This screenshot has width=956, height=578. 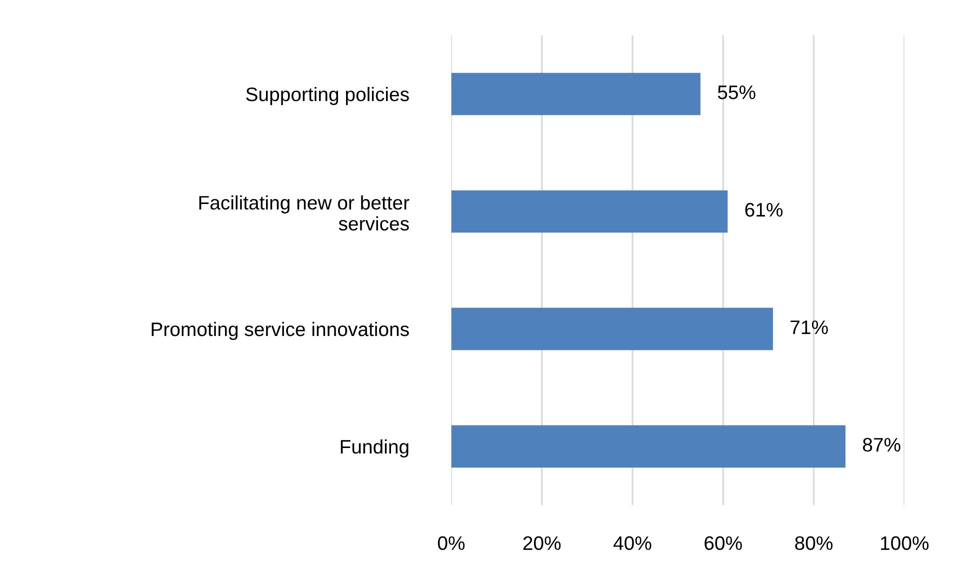 I want to click on x-tick-label: 0%, so click(x=451, y=543).